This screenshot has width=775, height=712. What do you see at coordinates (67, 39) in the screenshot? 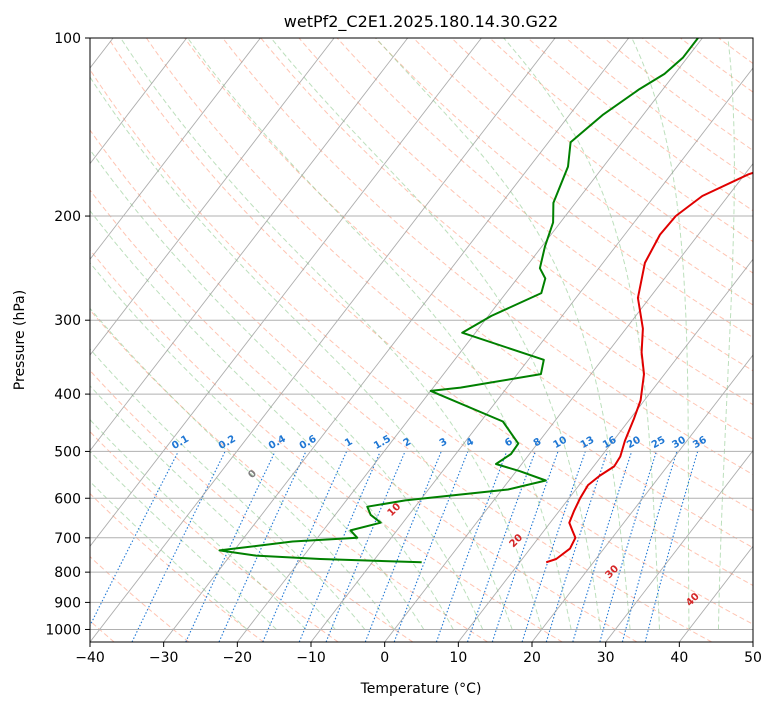
I see `y-tick-label: 100` at bounding box center [67, 39].